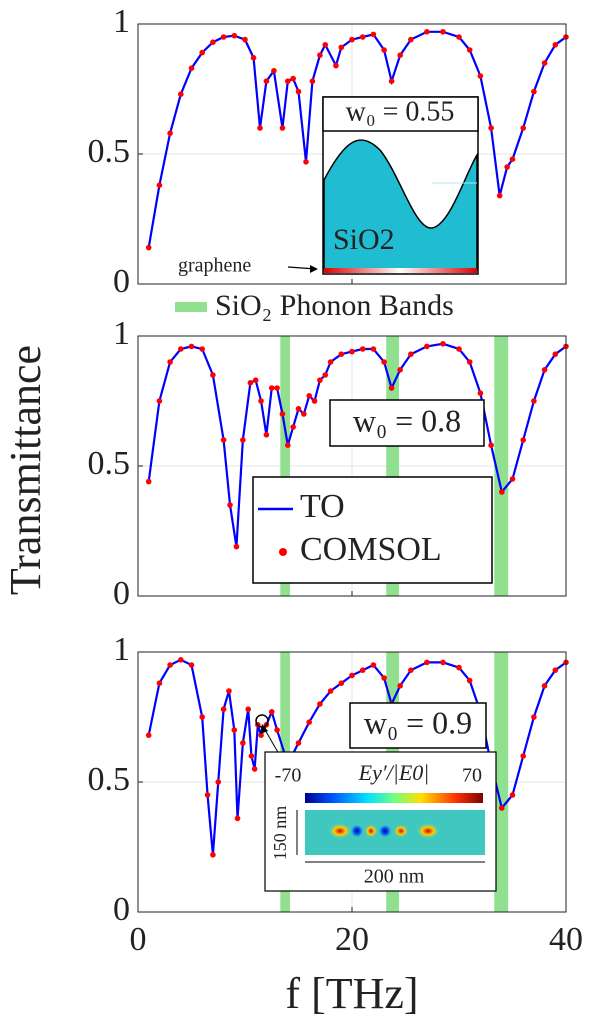 Image resolution: width=590 pixels, height=1027 pixels. I want to click on graphene-label: graphene, so click(214, 266).